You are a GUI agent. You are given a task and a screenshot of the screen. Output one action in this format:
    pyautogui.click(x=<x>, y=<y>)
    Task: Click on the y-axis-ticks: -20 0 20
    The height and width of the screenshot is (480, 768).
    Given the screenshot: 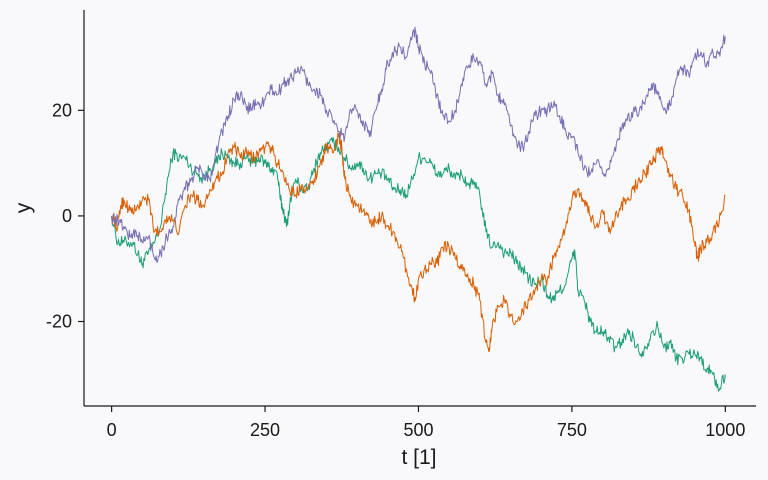 What is the action you would take?
    pyautogui.click(x=65, y=216)
    